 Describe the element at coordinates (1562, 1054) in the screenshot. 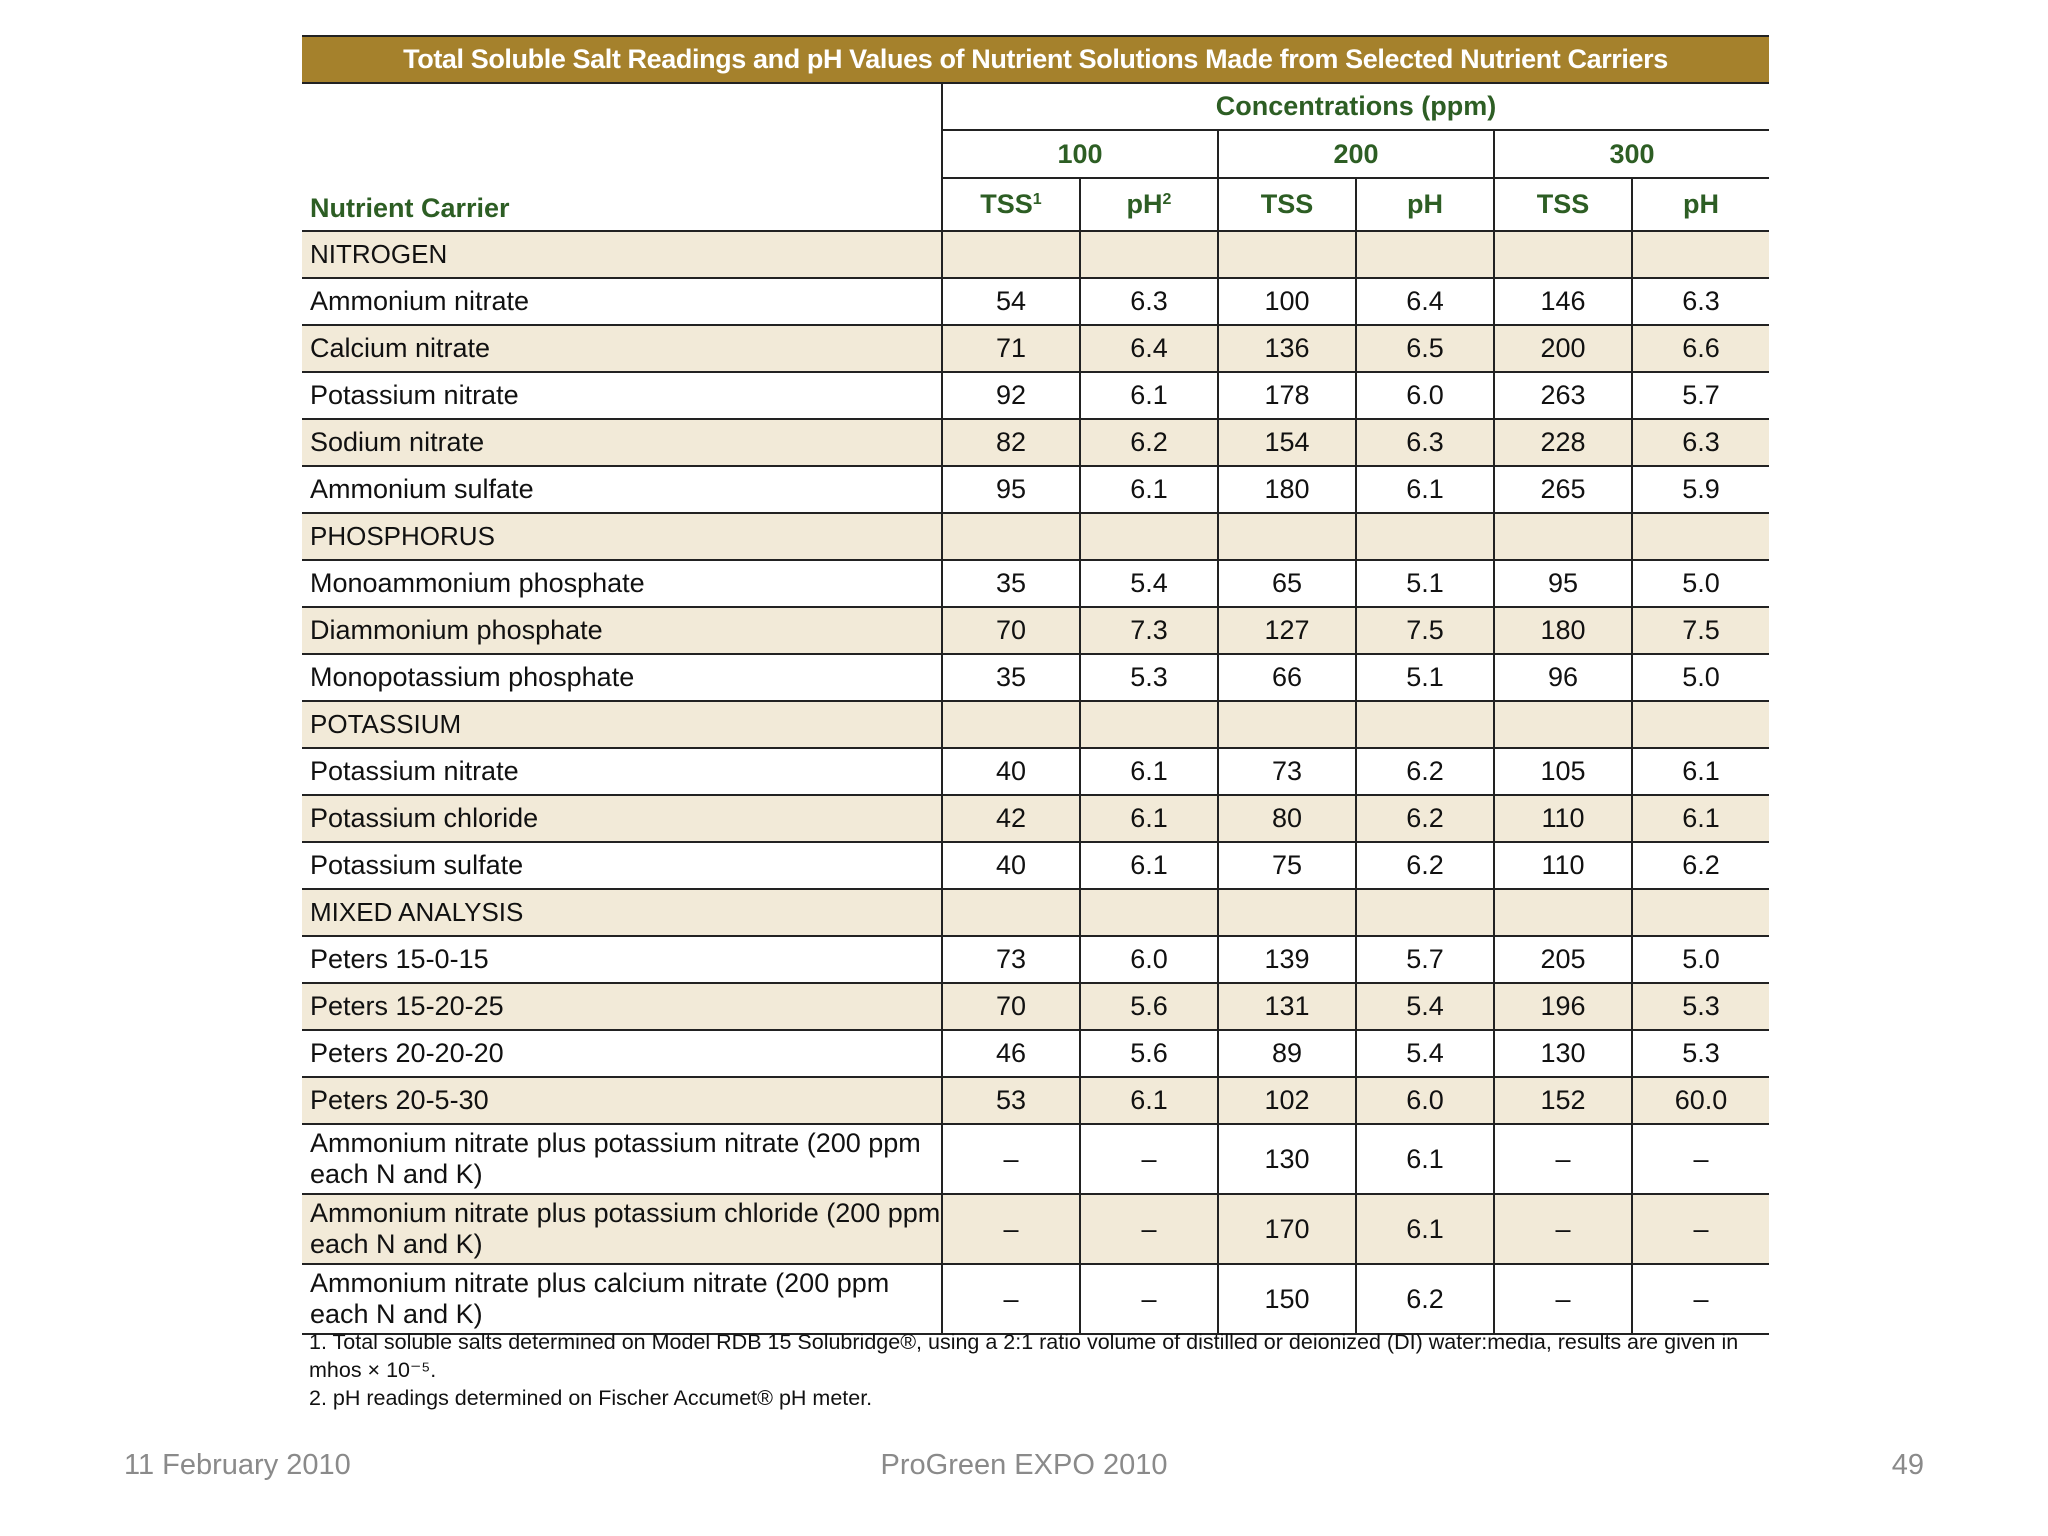

I see `tss-cell: 130` at that location.